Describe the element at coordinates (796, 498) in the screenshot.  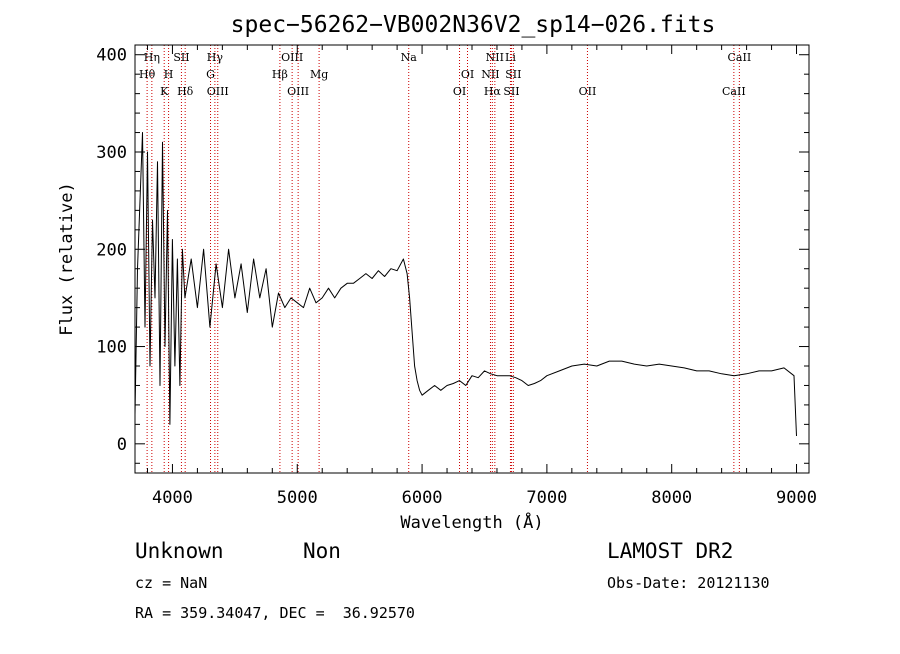
I see `x-tick-label: 9000` at that location.